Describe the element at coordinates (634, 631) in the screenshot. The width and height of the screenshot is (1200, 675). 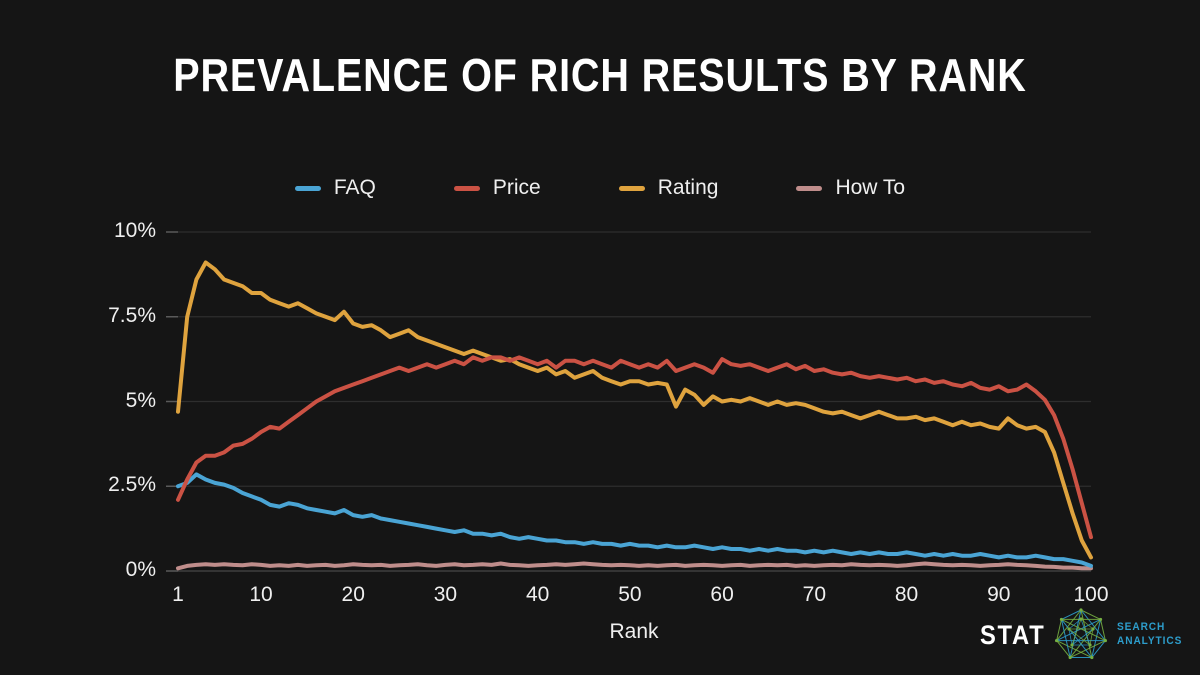
I see `x-axis-title: Rank` at that location.